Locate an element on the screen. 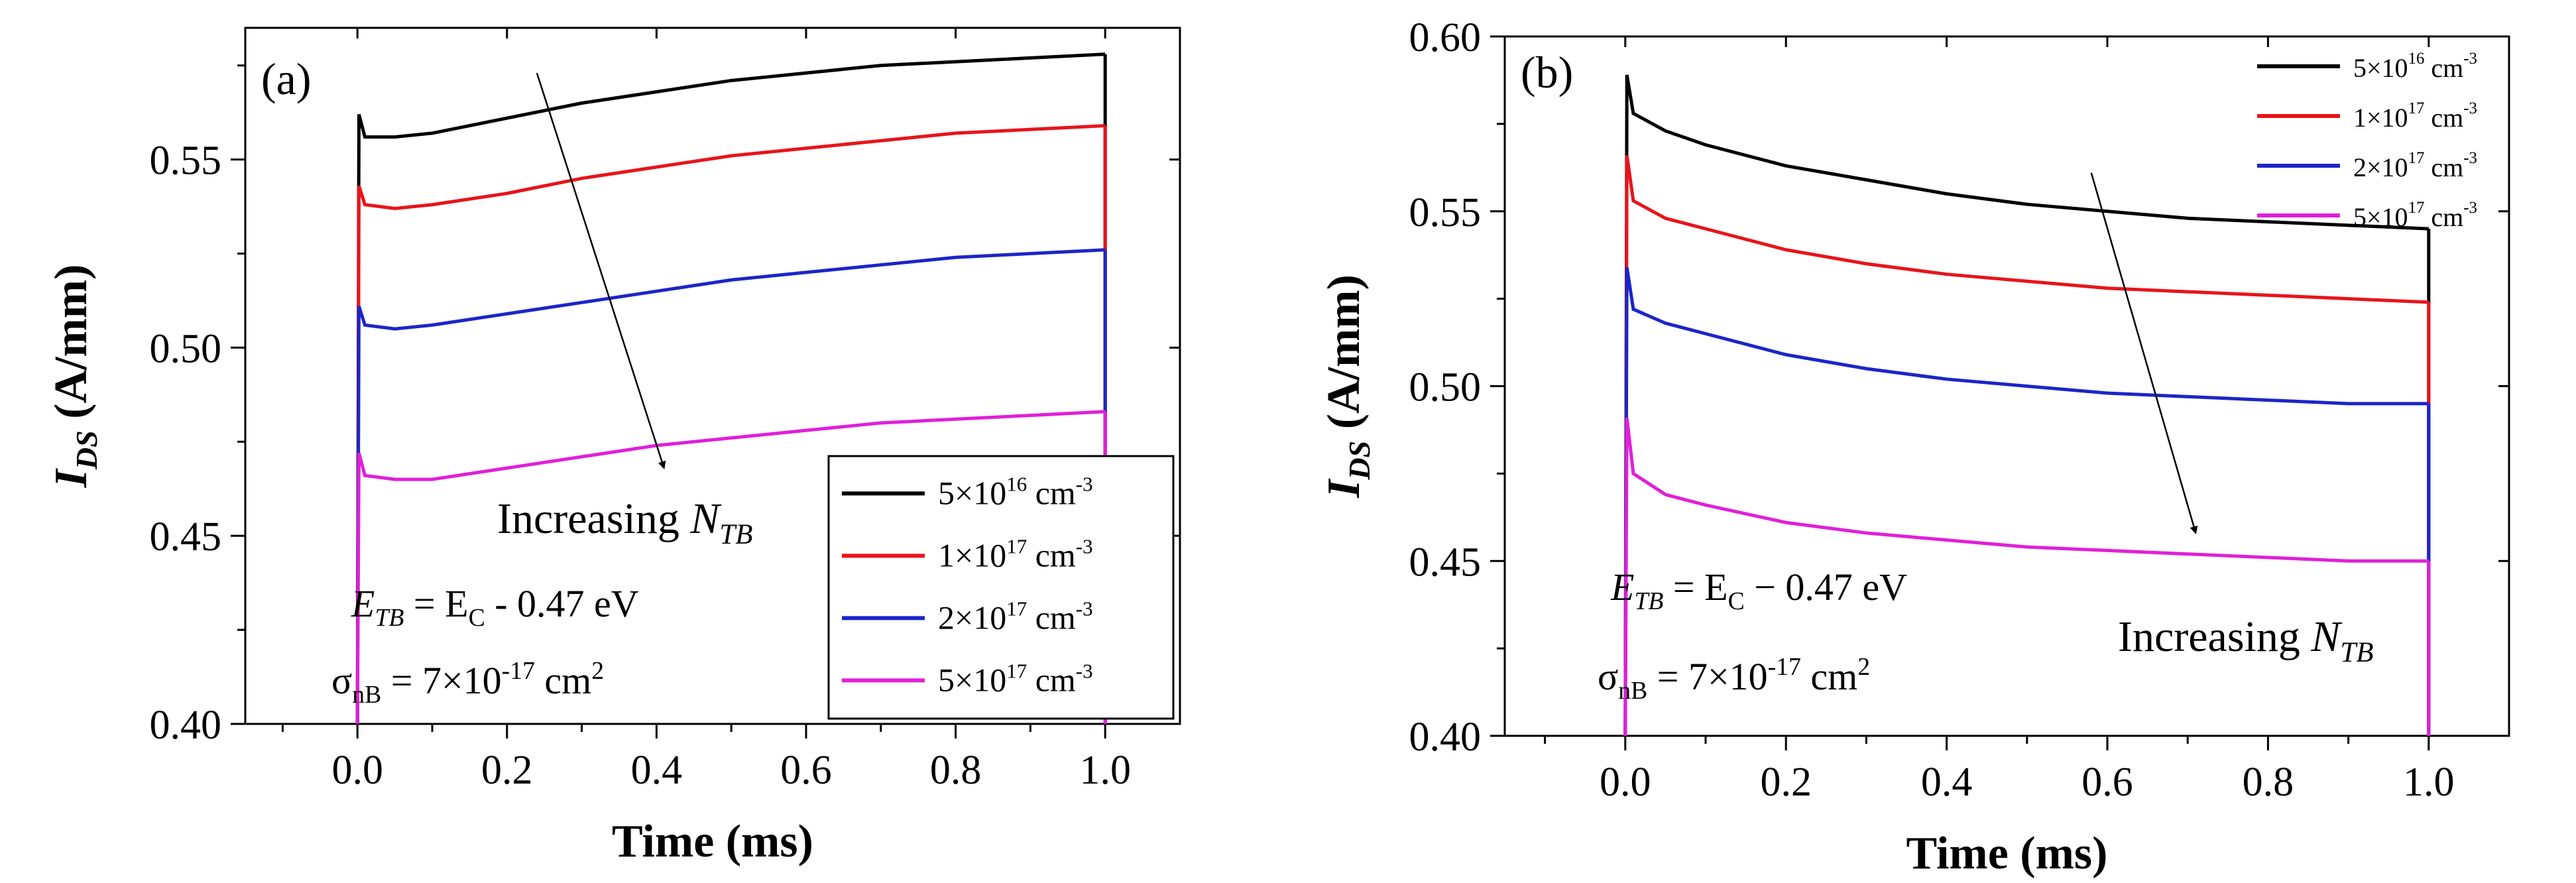  trap-energy-label: ETB = EC - 0.47 eV is located at coordinates (495, 607).